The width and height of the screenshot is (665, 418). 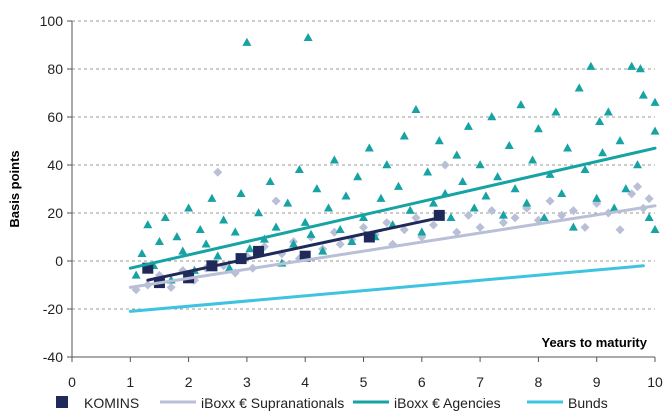 I want to click on x-tick-label: 5, so click(x=364, y=382).